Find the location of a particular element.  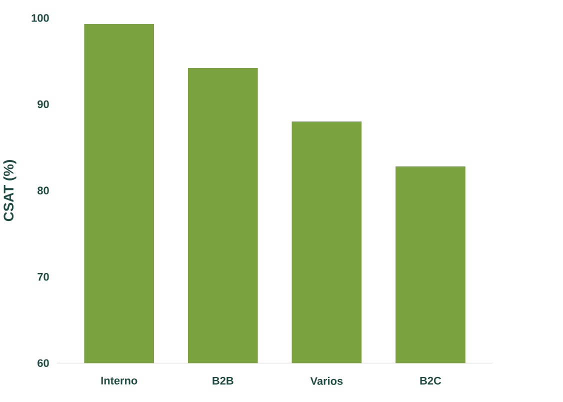

x-tick-label: Interno is located at coordinates (119, 380).